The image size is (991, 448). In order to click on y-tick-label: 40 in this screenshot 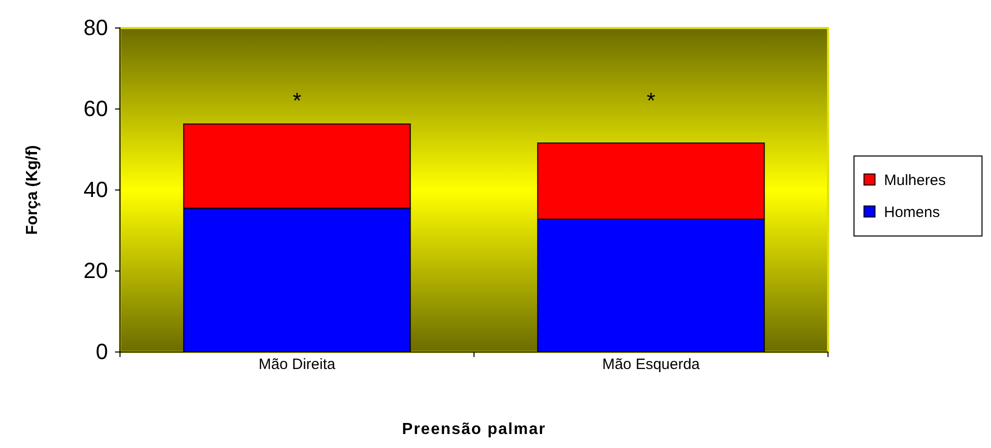, I will do `click(96, 189)`.